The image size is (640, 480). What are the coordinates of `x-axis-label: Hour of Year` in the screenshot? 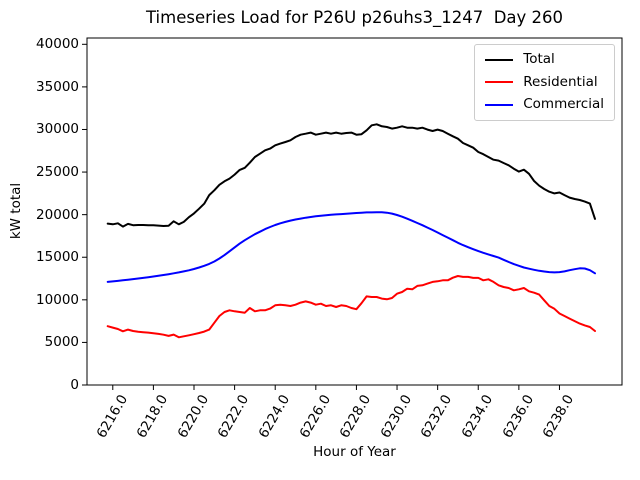 It's located at (354, 452).